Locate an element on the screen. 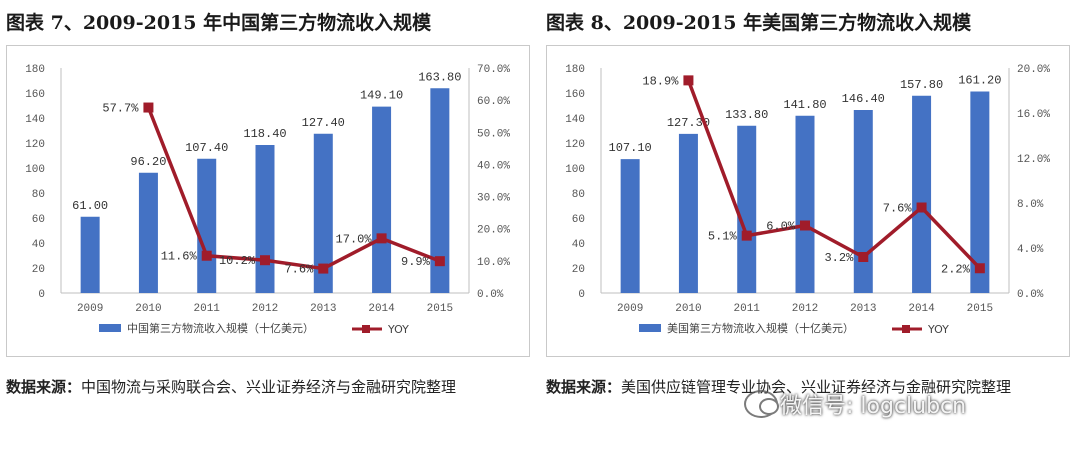  source-note: 数据来源：中国物流与采购联合会、兴业证券经济与金融研究院整理 is located at coordinates (266, 387).